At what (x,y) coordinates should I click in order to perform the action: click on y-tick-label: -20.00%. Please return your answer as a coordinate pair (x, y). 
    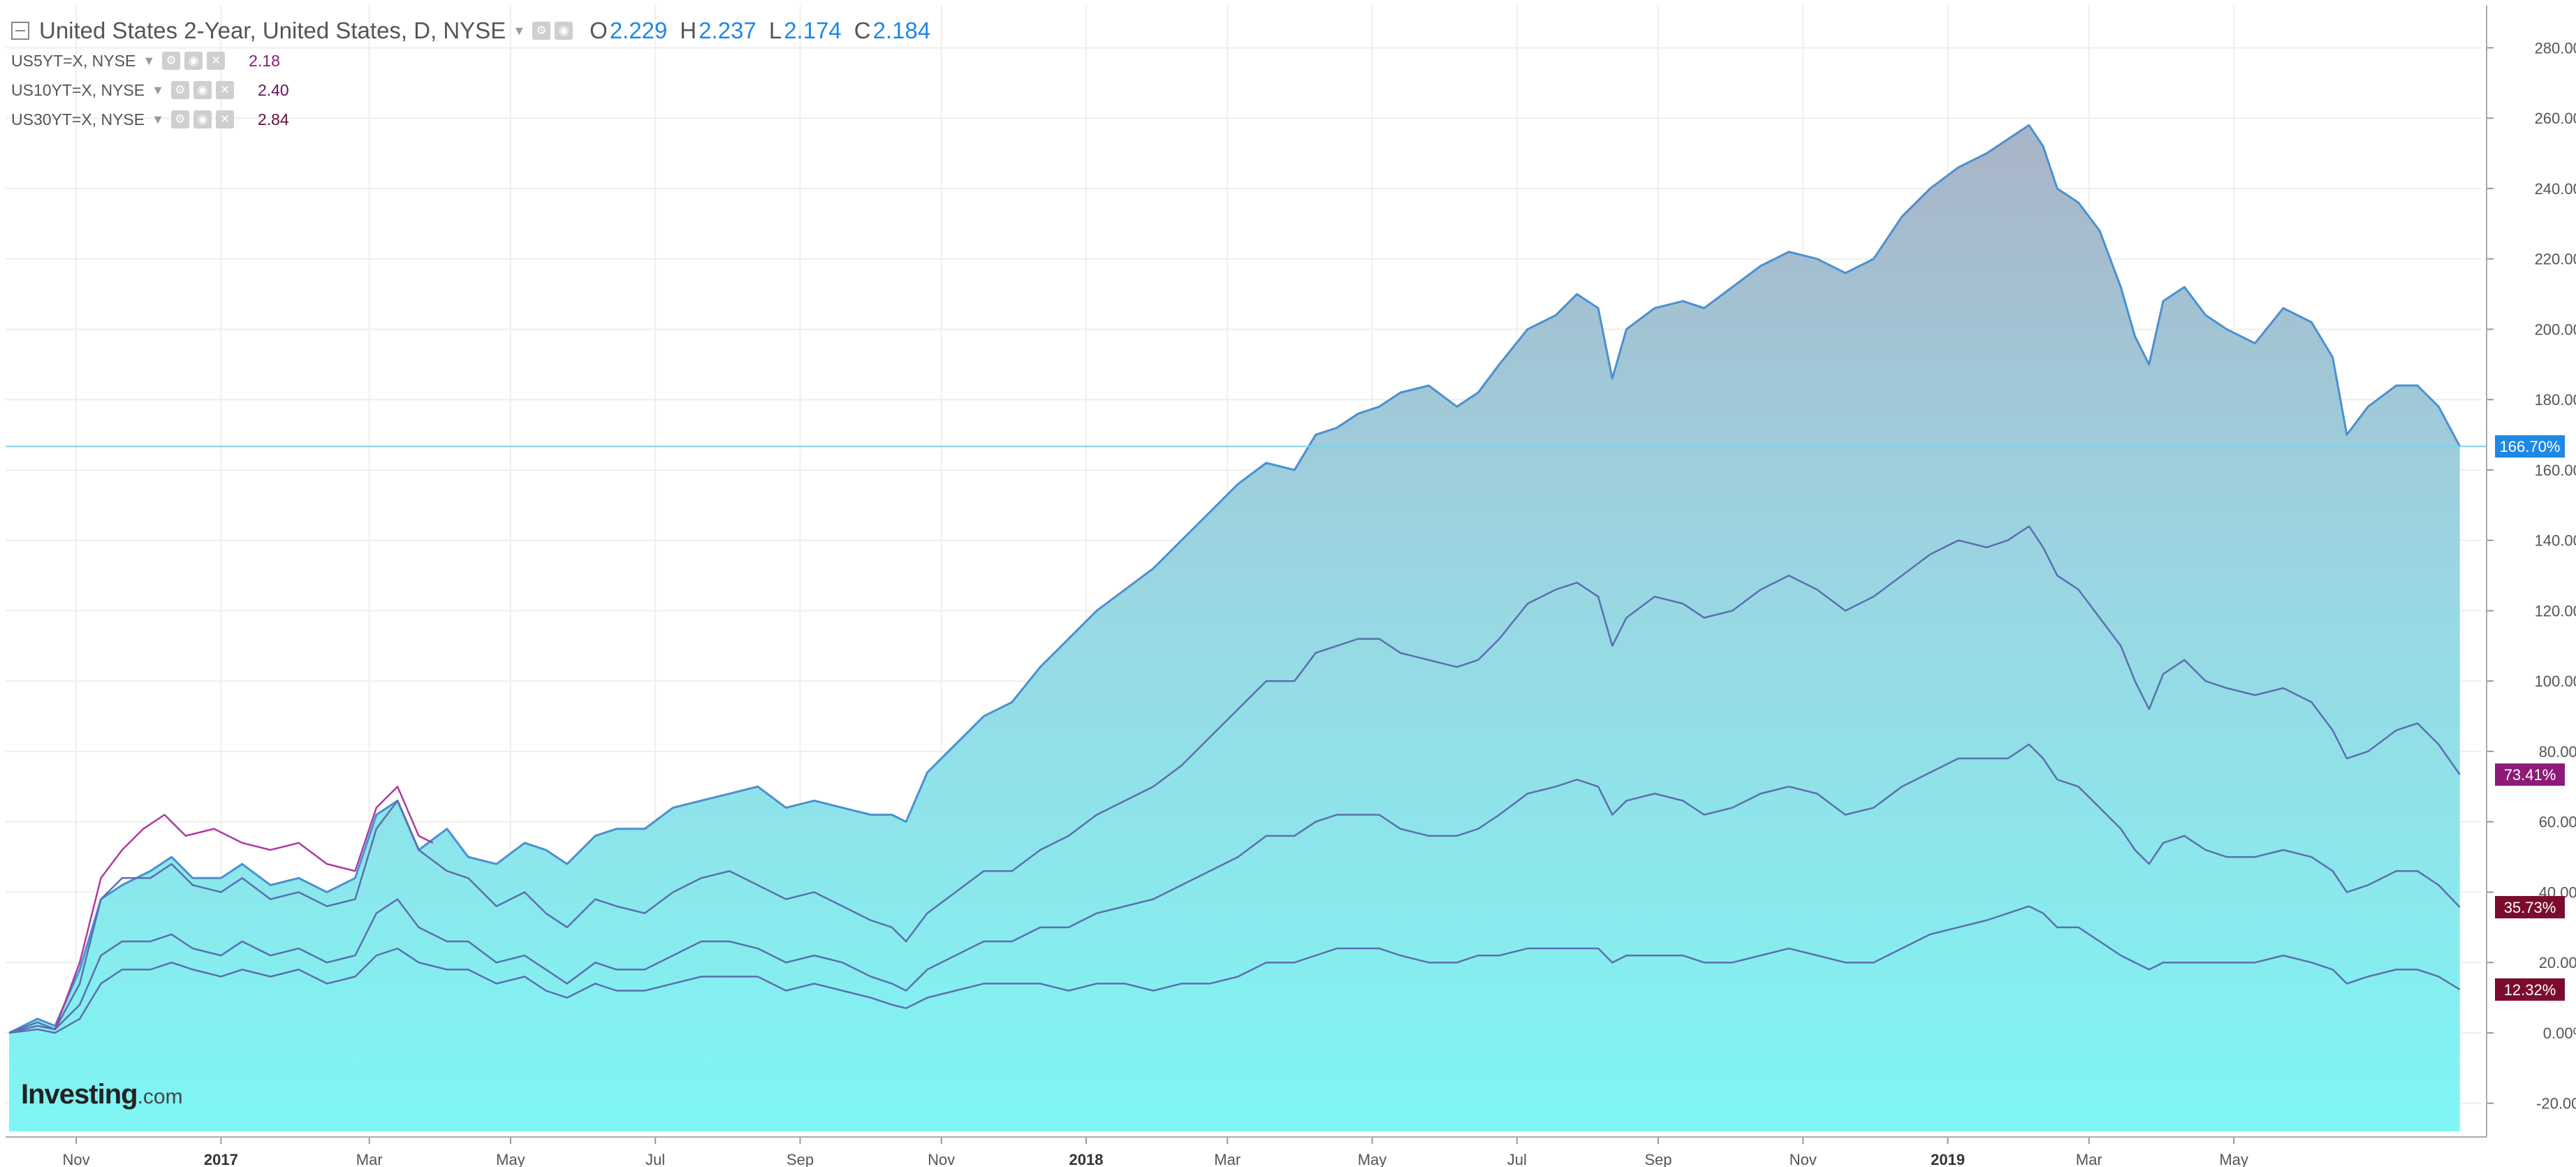
    Looking at the image, I should click on (2556, 1104).